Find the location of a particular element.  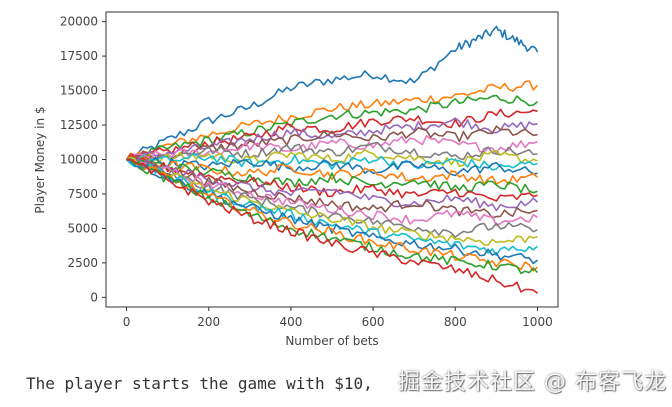

y-tick-label: 7500 is located at coordinates (82, 194).